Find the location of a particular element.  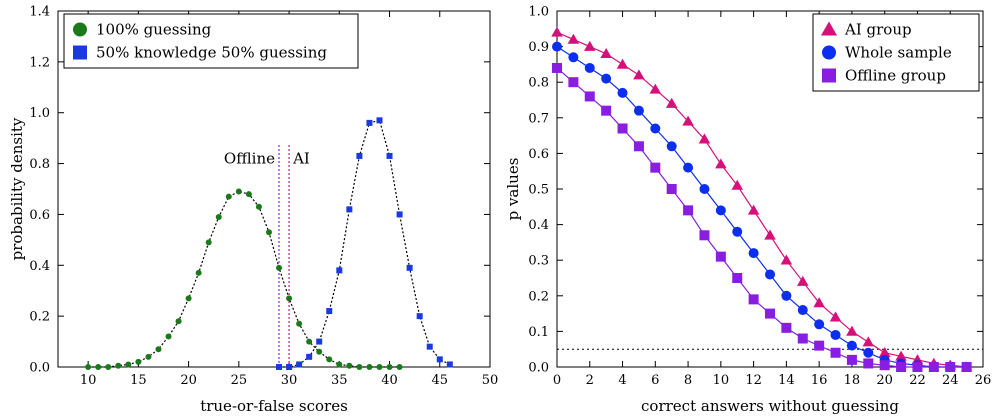

x-tick-label: 30 is located at coordinates (289, 380).